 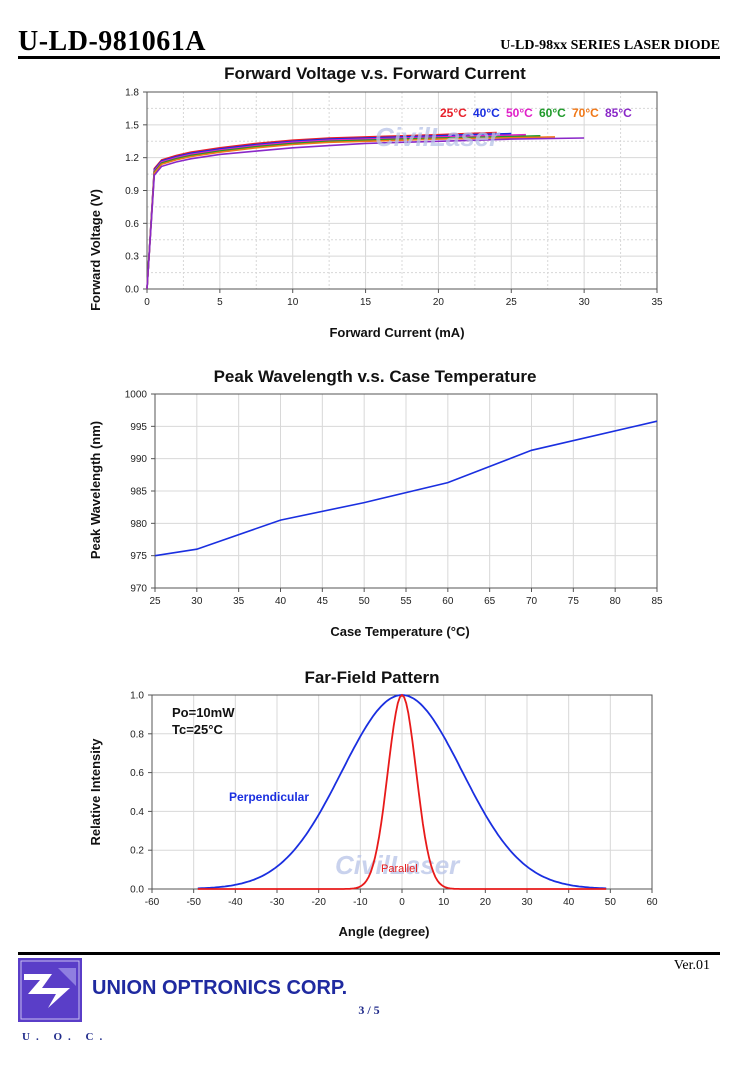 I want to click on y-tick-label: 1000, so click(x=136, y=395).